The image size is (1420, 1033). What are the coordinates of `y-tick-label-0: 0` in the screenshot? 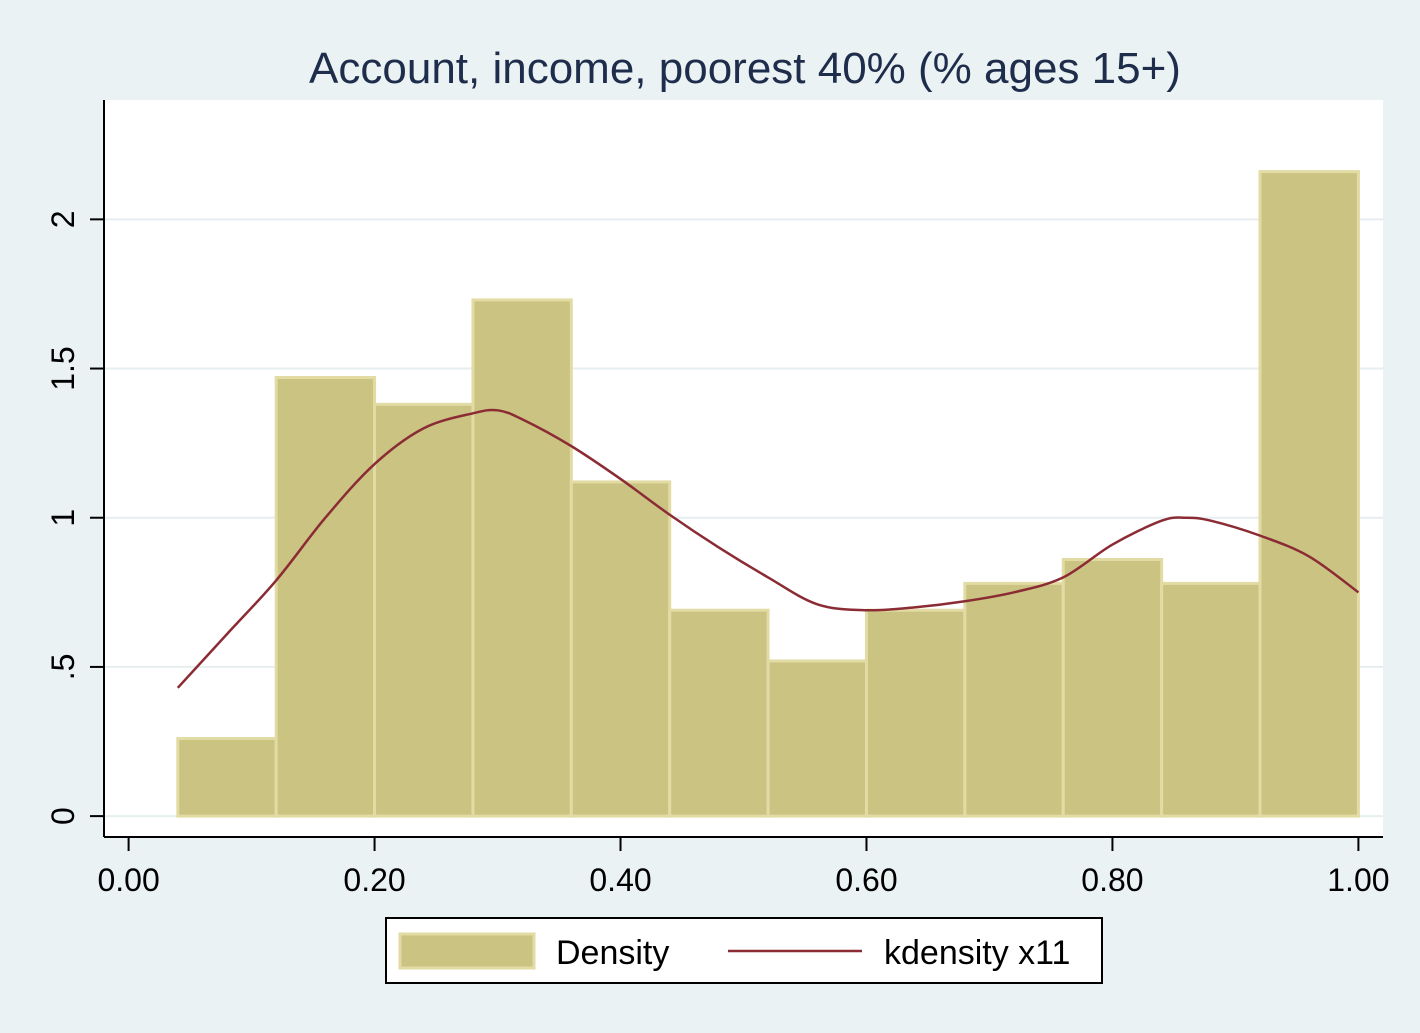 It's located at (63, 816).